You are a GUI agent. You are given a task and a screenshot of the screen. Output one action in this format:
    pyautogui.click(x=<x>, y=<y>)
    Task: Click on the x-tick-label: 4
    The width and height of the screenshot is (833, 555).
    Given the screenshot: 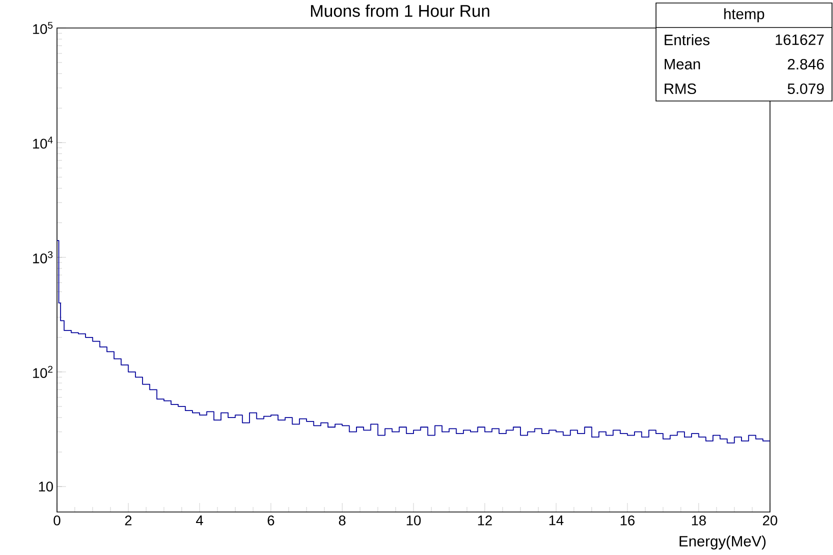 What is the action you would take?
    pyautogui.click(x=200, y=521)
    